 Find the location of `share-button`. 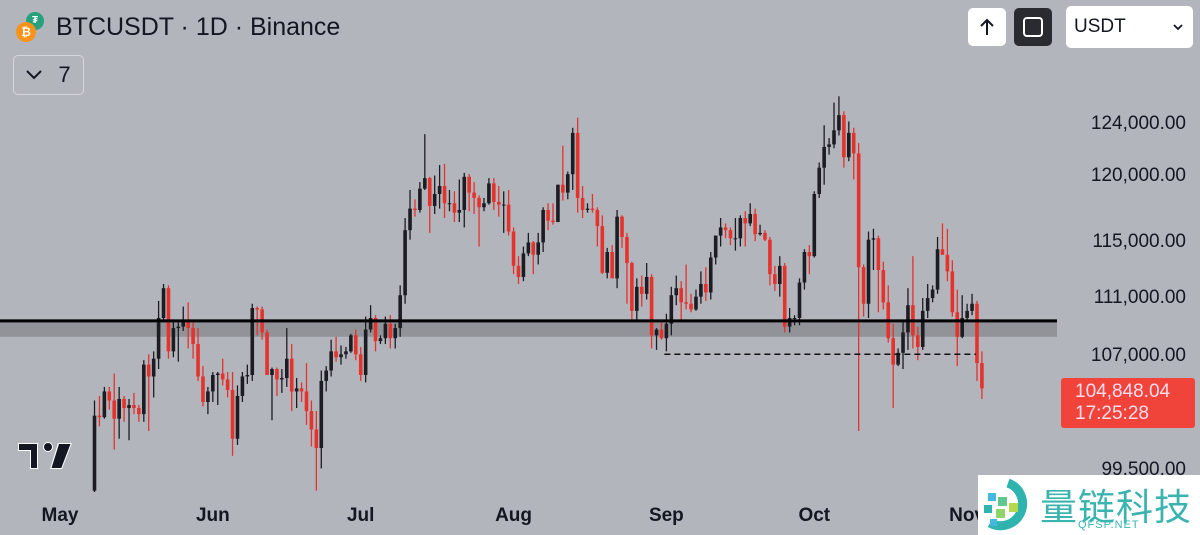

share-button is located at coordinates (987, 27).